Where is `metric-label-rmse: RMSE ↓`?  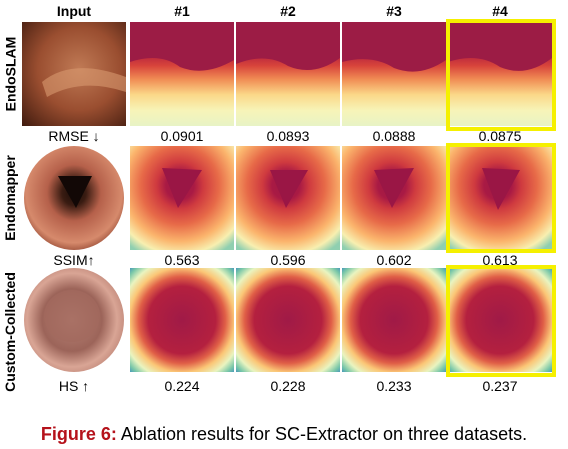
metric-label-rmse: RMSE ↓ is located at coordinates (74, 136).